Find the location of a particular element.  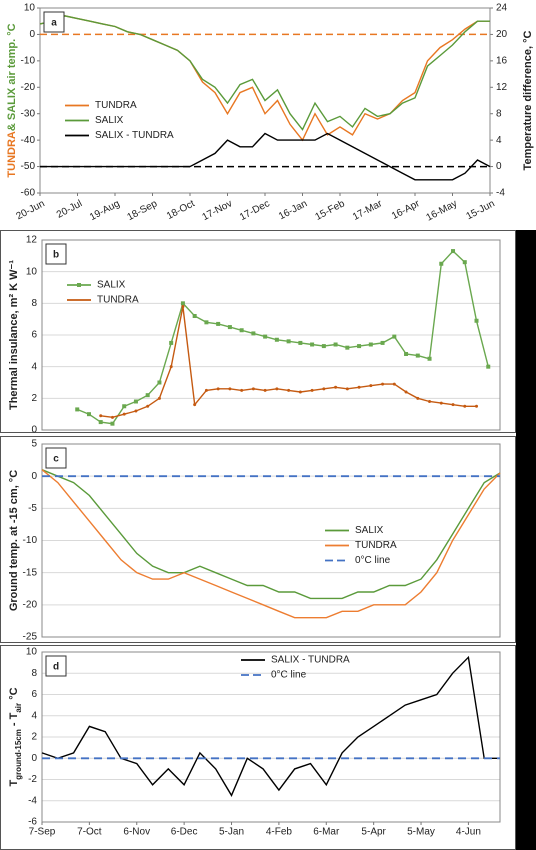

x-tick-label: 6-Mar is located at coordinates (326, 832).